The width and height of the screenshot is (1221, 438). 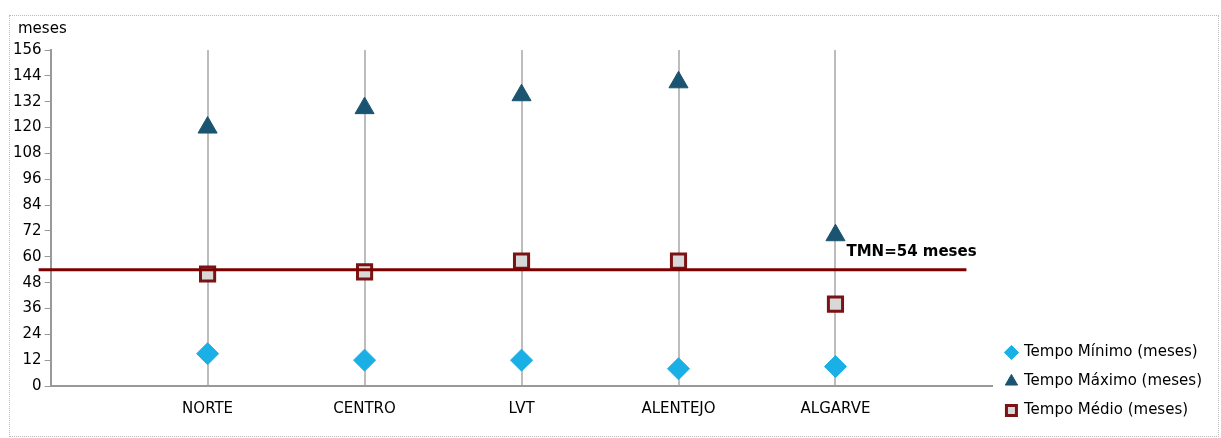 What do you see at coordinates (27, 152) in the screenshot?
I see `y-tick-label: 108` at bounding box center [27, 152].